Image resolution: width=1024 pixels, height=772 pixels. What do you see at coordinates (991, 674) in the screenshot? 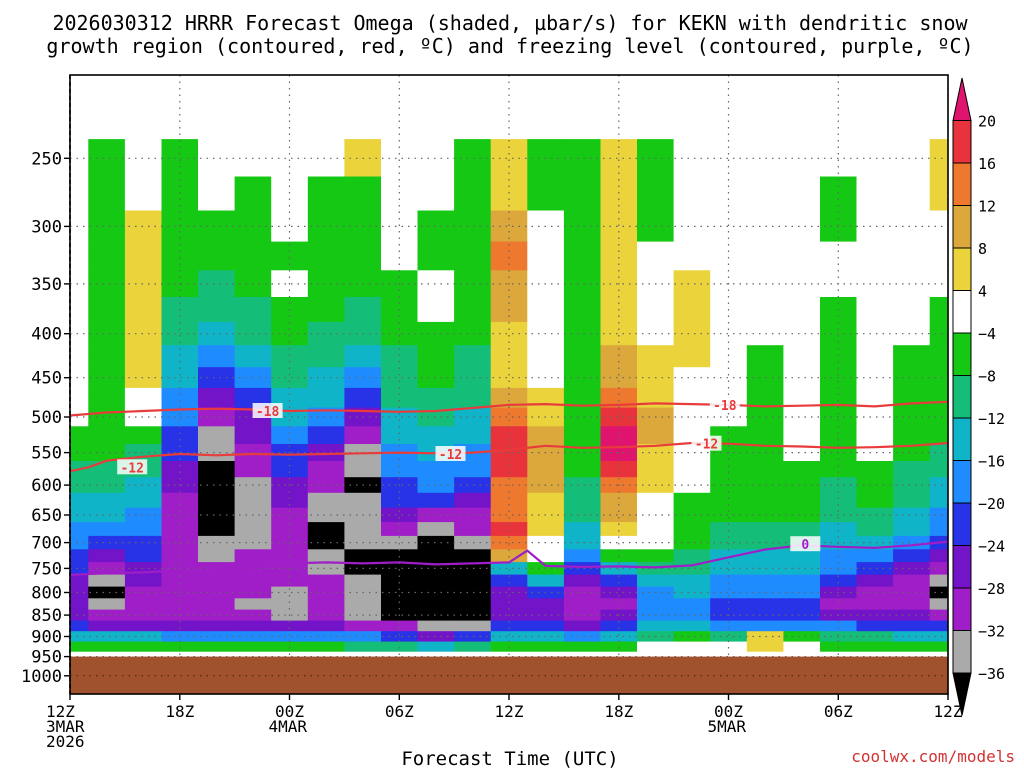
I see `colorbar-label: −36` at bounding box center [991, 674].